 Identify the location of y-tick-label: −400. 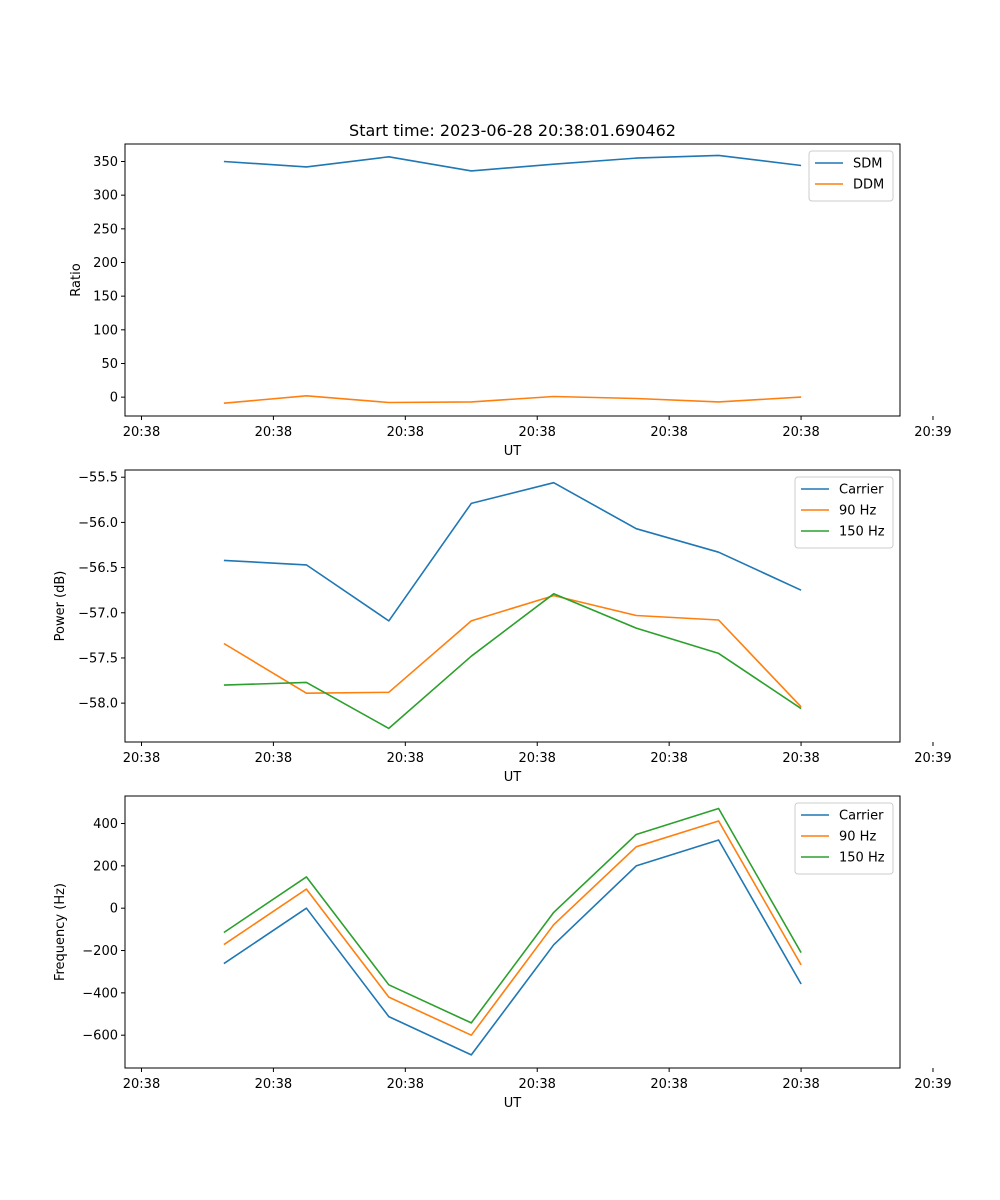
(100, 993).